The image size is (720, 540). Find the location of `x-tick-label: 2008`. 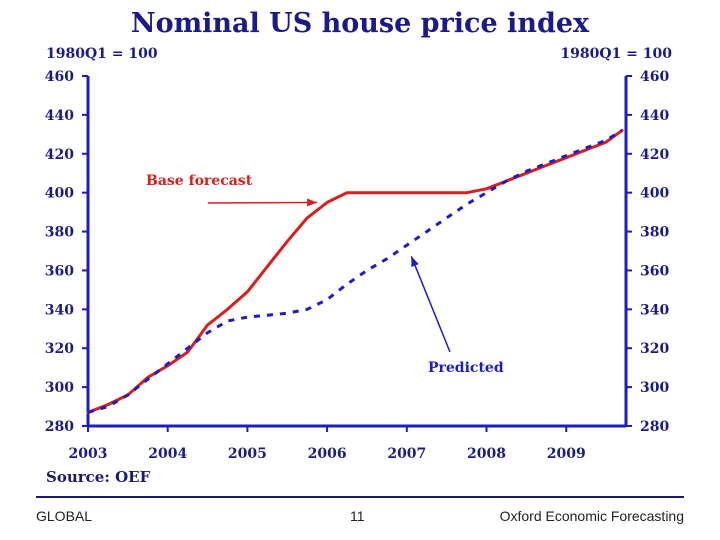

x-tick-label: 2008 is located at coordinates (486, 454).